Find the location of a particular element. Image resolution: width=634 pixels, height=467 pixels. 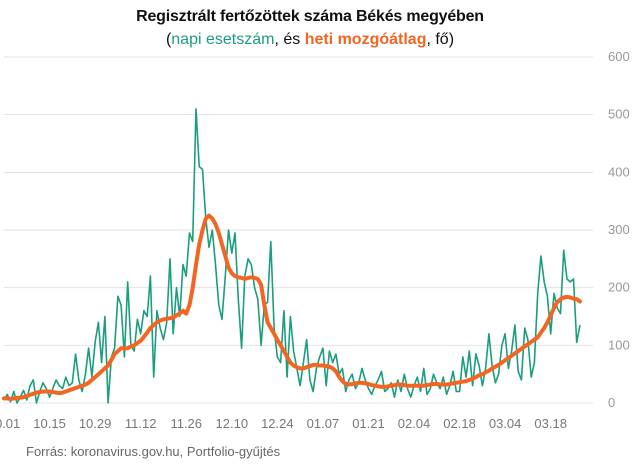

x-tick-label: 12.10 is located at coordinates (232, 423).